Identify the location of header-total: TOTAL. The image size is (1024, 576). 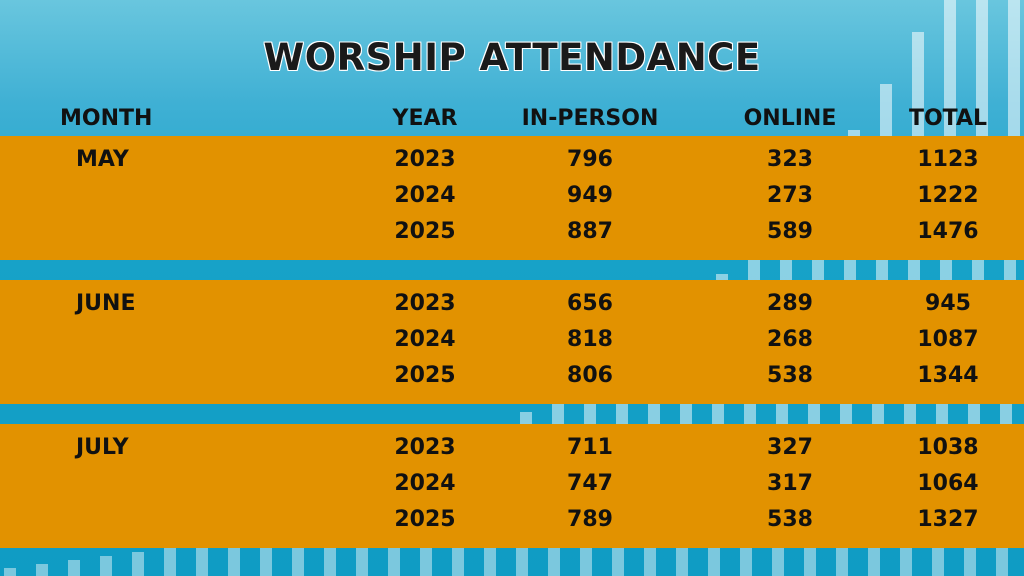
(948, 118).